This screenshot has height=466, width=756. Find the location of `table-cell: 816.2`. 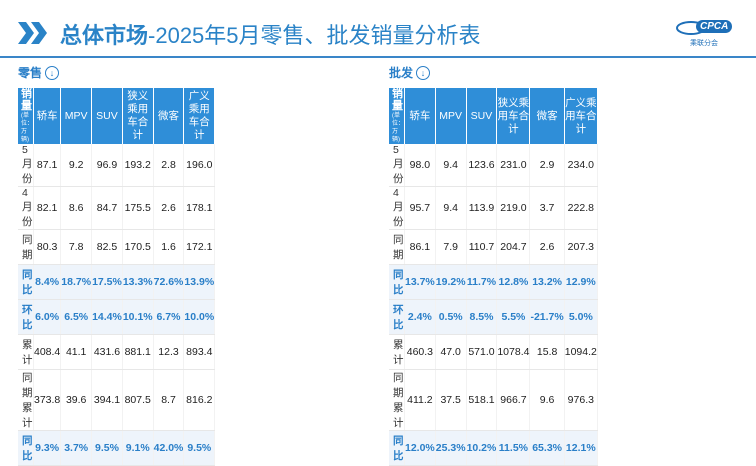

table-cell: 816.2 is located at coordinates (199, 400).